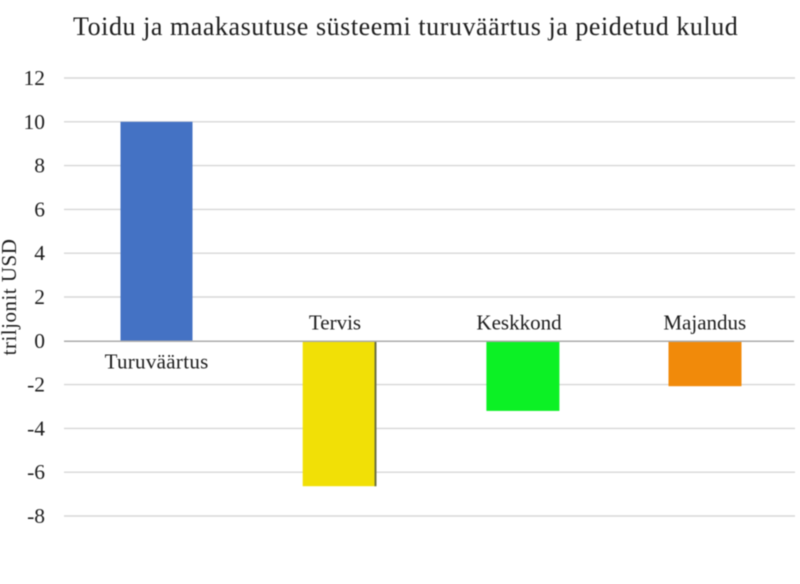 The width and height of the screenshot is (800, 584). Describe the element at coordinates (39, 341) in the screenshot. I see `svg-text: 0` at that location.